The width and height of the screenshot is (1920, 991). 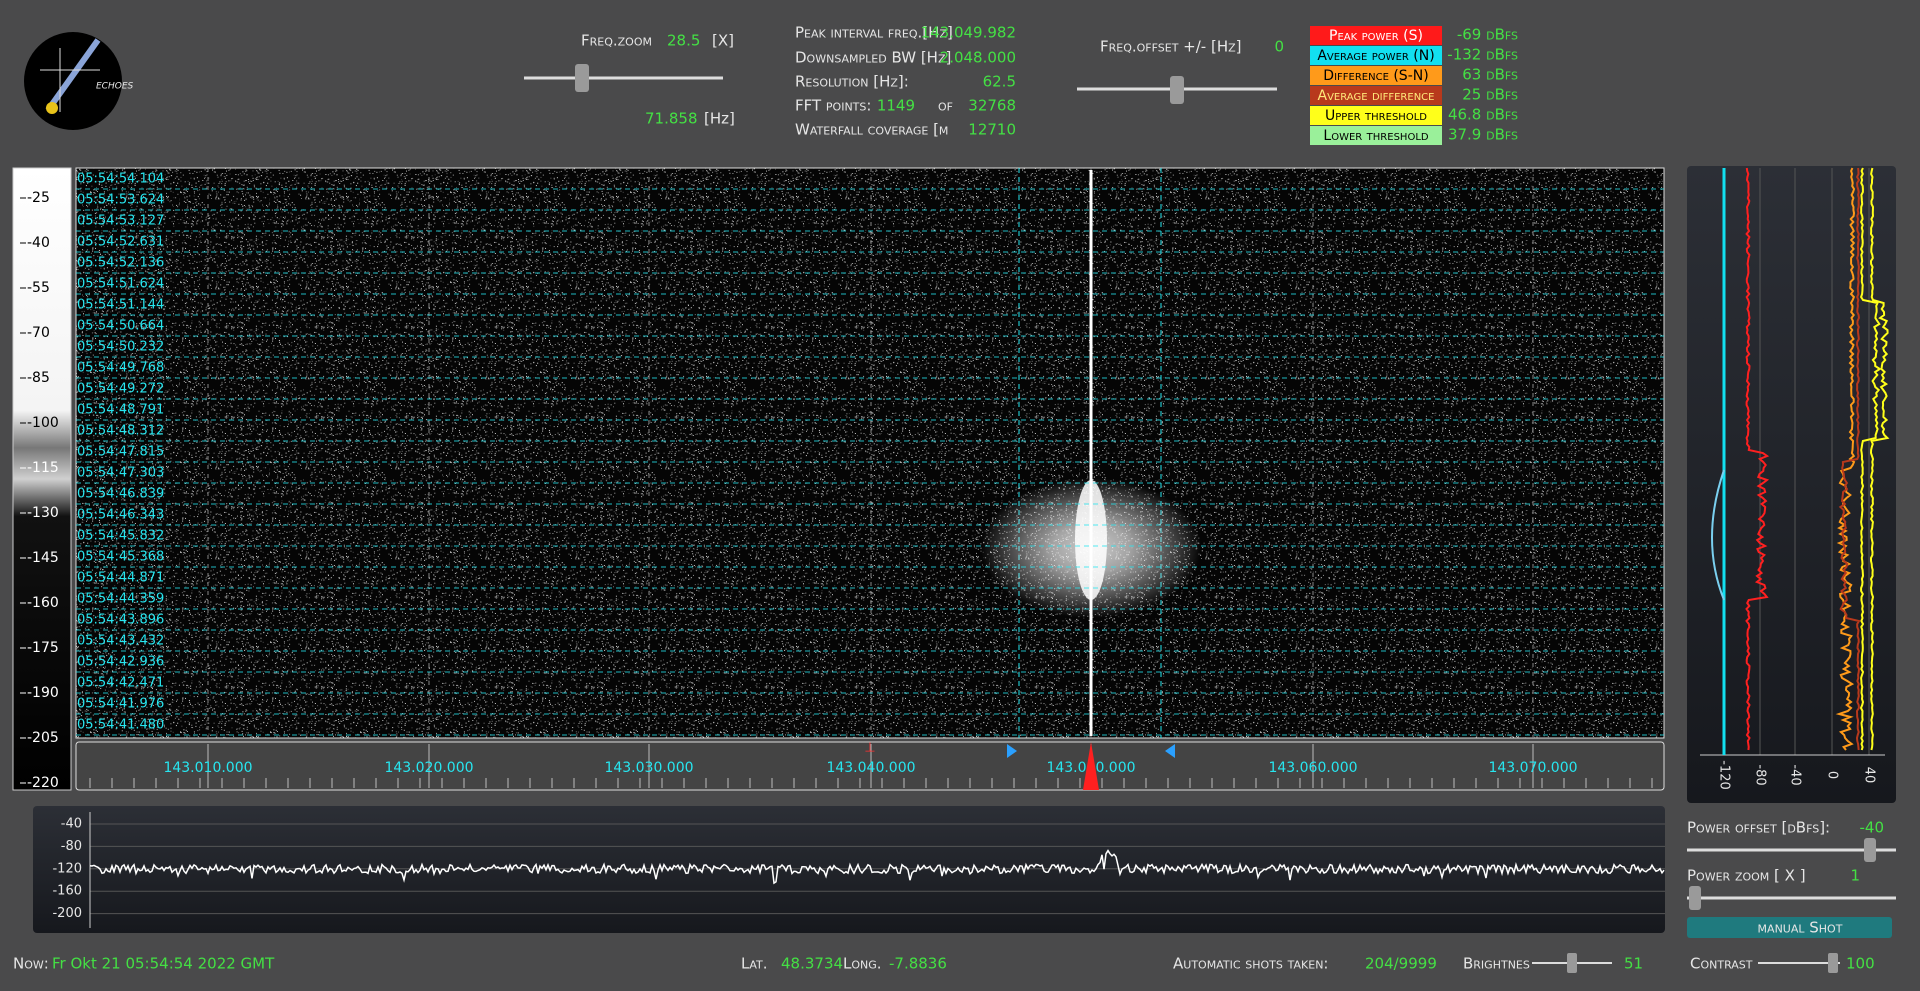 What do you see at coordinates (120, 410) in the screenshot?
I see `timestamp: 05:54:48.791` at bounding box center [120, 410].